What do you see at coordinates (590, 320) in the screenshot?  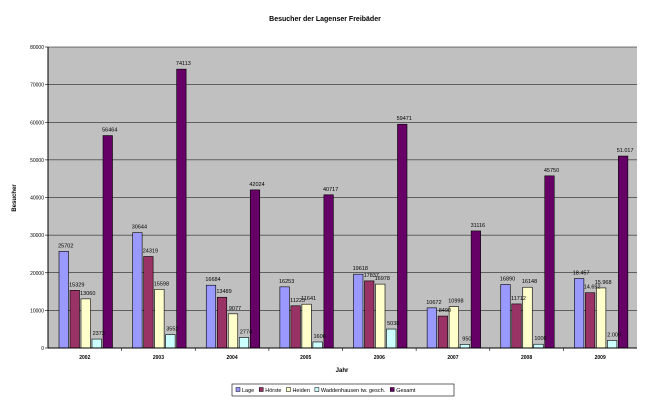 I see `bar-h-rste-2009` at bounding box center [590, 320].